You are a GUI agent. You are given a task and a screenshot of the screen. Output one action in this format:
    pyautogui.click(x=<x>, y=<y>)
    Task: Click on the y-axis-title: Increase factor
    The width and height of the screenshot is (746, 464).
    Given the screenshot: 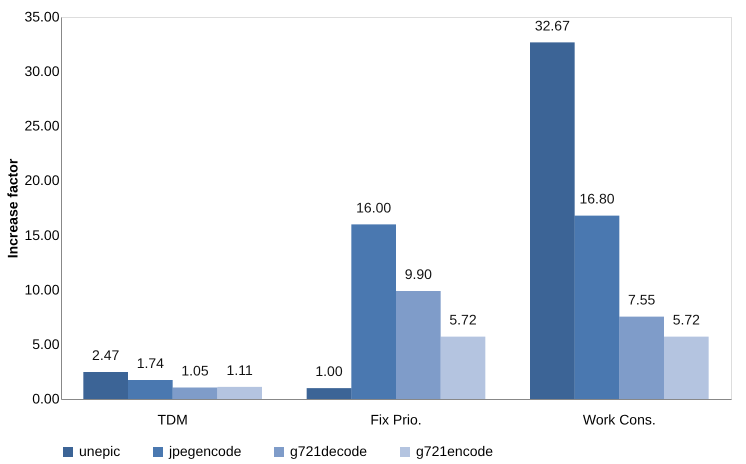 What is the action you would take?
    pyautogui.click(x=12, y=208)
    